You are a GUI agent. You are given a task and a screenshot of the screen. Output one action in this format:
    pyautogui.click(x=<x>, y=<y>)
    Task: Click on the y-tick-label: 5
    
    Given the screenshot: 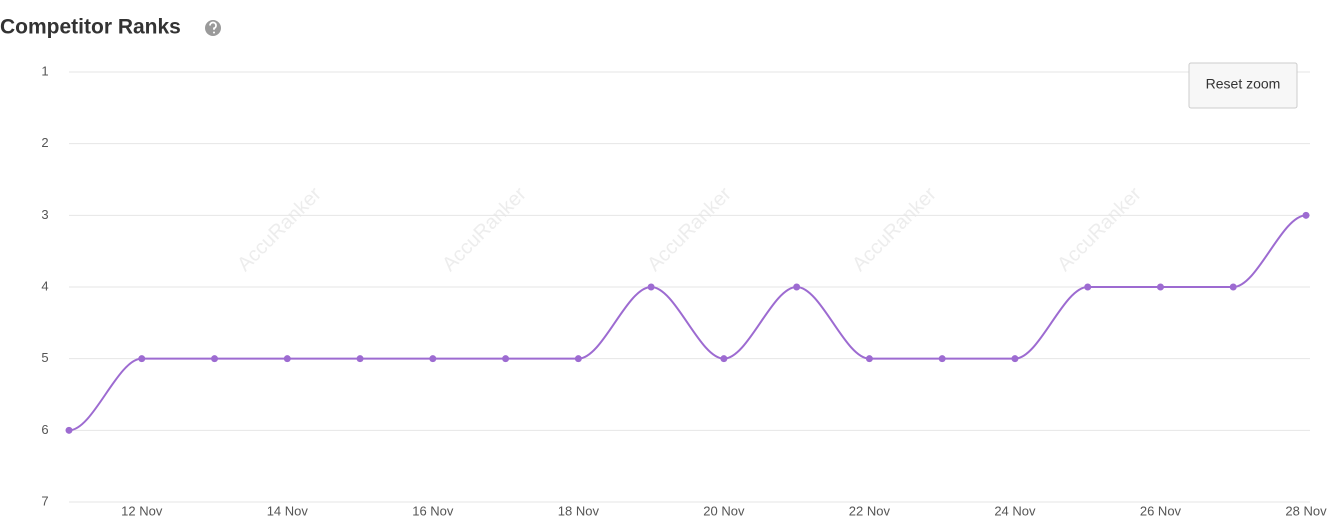 What is the action you would take?
    pyautogui.click(x=44, y=357)
    